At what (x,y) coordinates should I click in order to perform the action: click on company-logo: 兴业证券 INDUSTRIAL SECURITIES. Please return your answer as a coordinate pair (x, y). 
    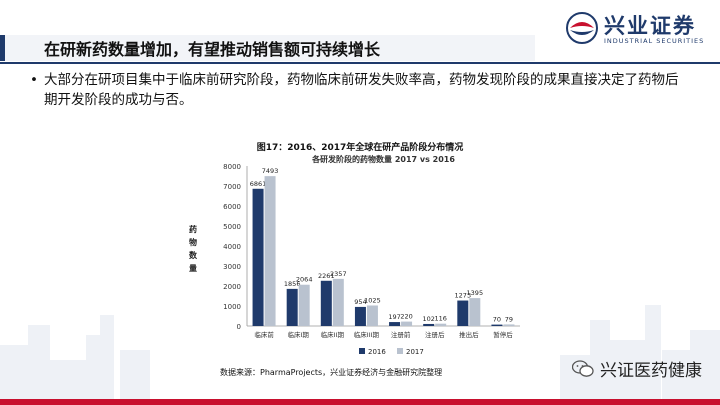
    Looking at the image, I should click on (636, 30).